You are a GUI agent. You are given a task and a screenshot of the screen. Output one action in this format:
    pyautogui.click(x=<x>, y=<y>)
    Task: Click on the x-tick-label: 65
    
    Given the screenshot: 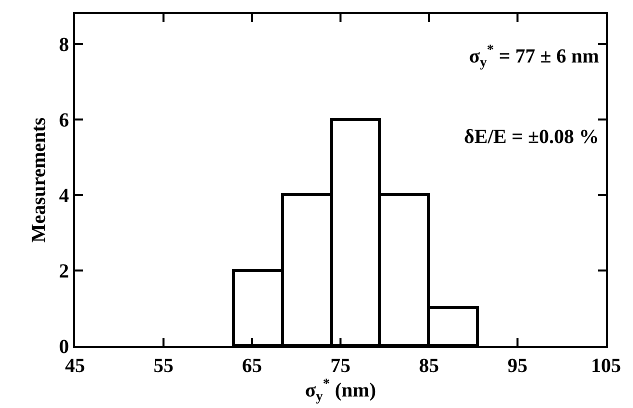 What is the action you would take?
    pyautogui.click(x=252, y=366)
    